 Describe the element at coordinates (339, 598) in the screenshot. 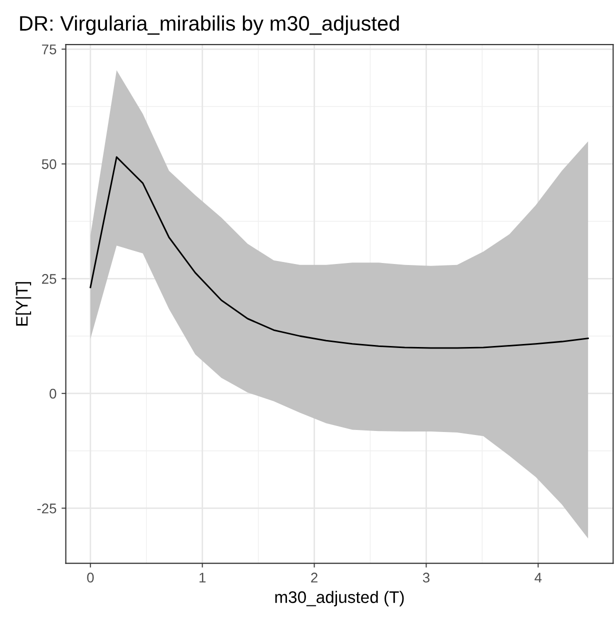

I see `x-axis-title: m30_adjusted (T)` at that location.